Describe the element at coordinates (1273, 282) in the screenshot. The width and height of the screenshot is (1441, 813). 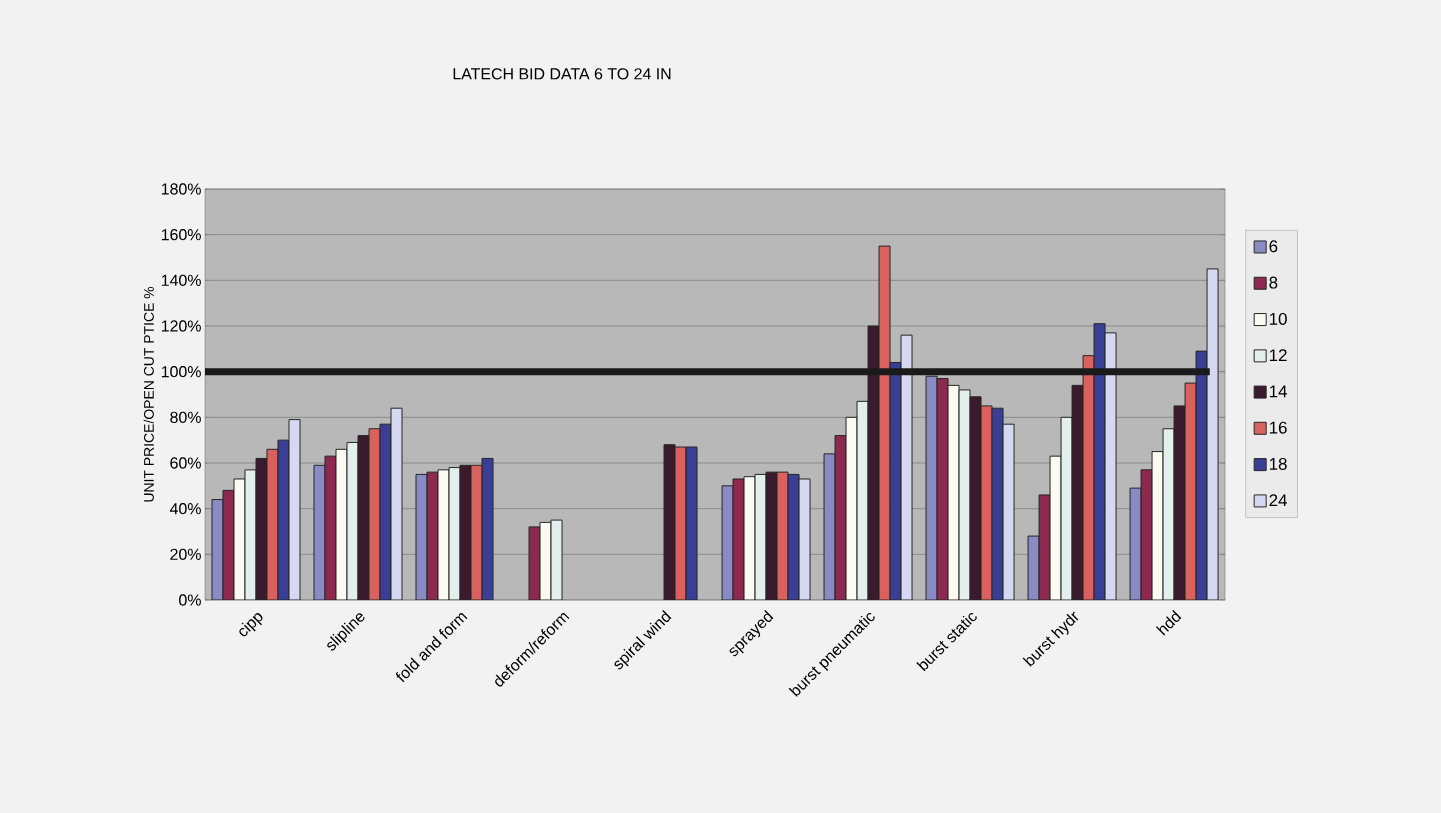
I see `legend-label: 8` at that location.